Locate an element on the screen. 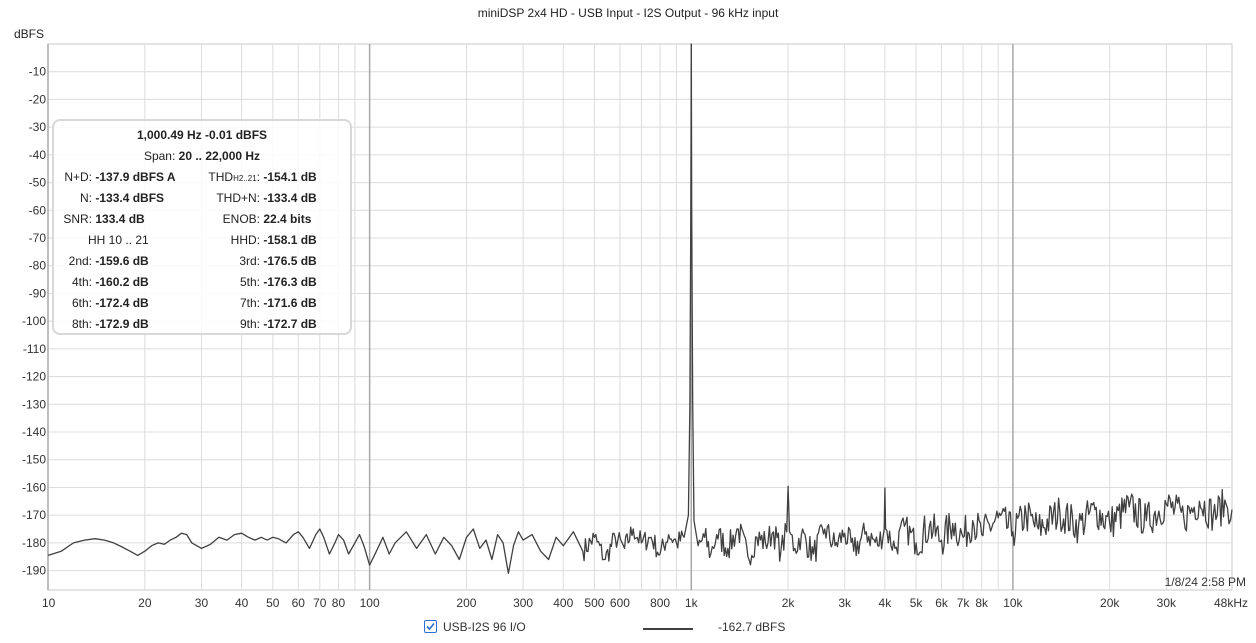  y-tick-label: -90 is located at coordinates (38, 293).